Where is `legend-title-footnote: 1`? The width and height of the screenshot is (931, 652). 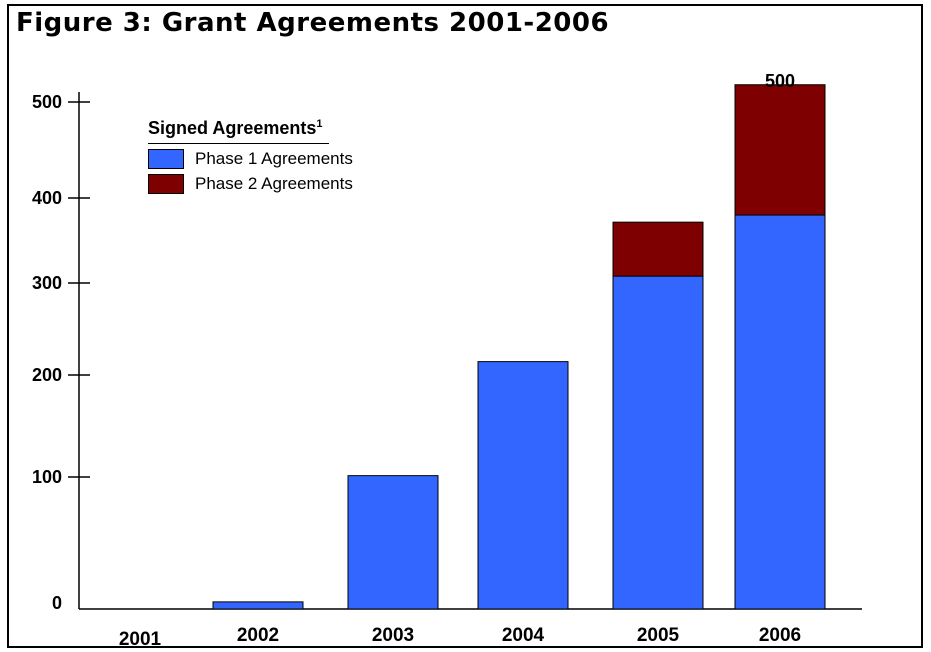 legend-title-footnote: 1 is located at coordinates (319, 124).